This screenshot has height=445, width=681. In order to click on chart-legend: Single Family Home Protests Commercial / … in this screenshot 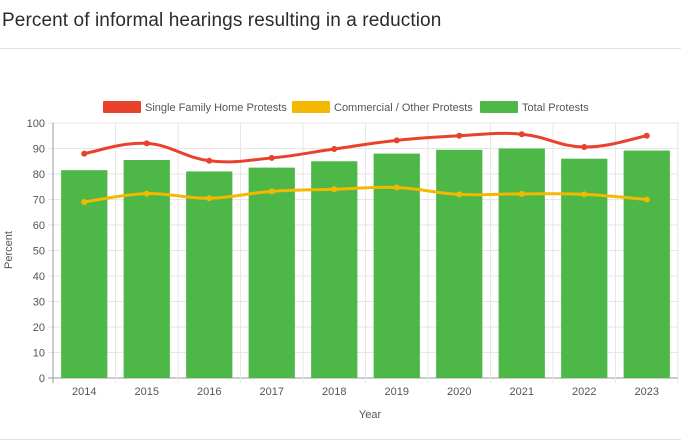, I will do `click(346, 107)`.